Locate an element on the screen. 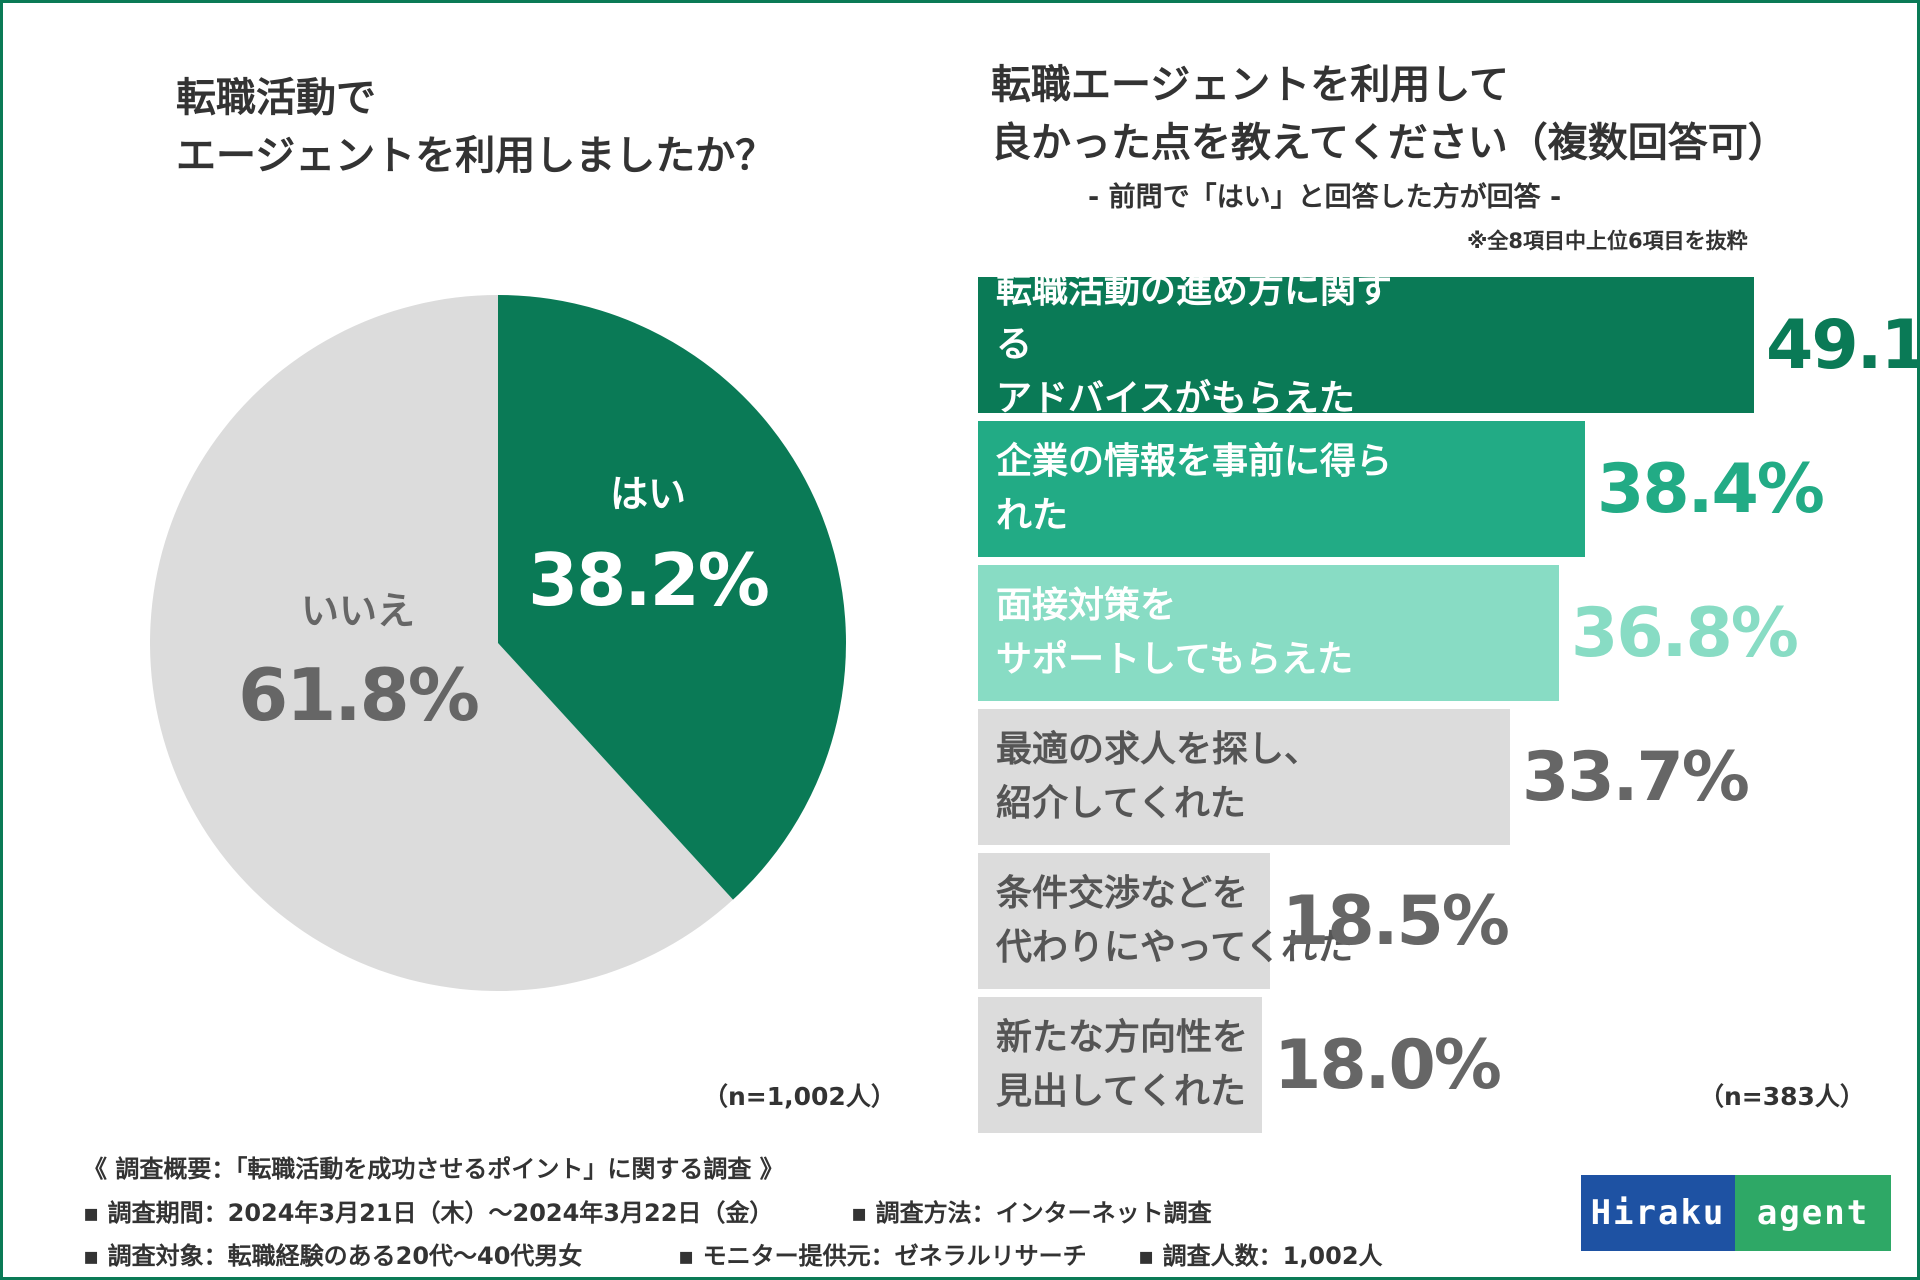 Image resolution: width=1920 pixels, height=1280 pixels. footer-provider: ▪ モニター提供元：ゼネラルリサーチ is located at coordinates (882, 1256).